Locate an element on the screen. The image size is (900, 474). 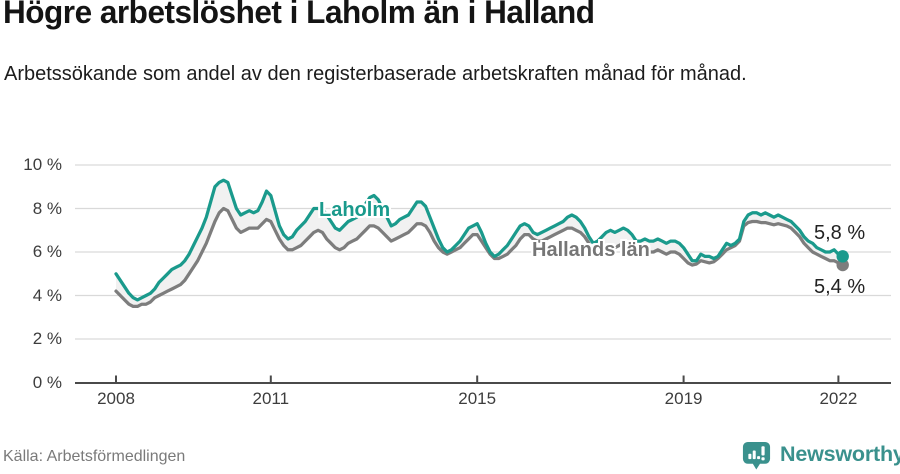
newsworthy-pin-barchart-icon is located at coordinates (756, 455).